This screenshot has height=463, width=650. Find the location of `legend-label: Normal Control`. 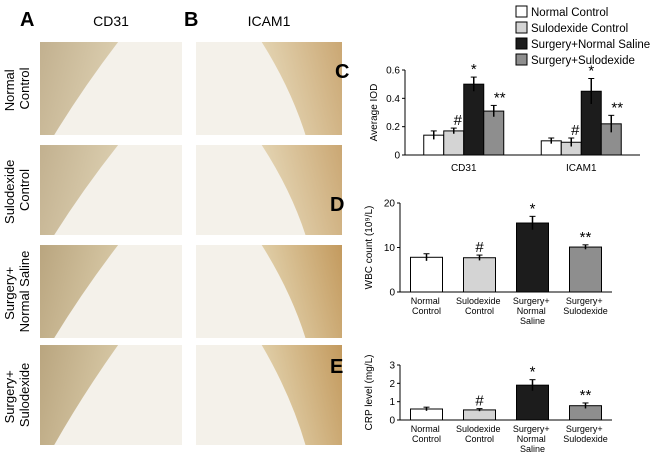

legend-label: Normal Control is located at coordinates (569, 13).